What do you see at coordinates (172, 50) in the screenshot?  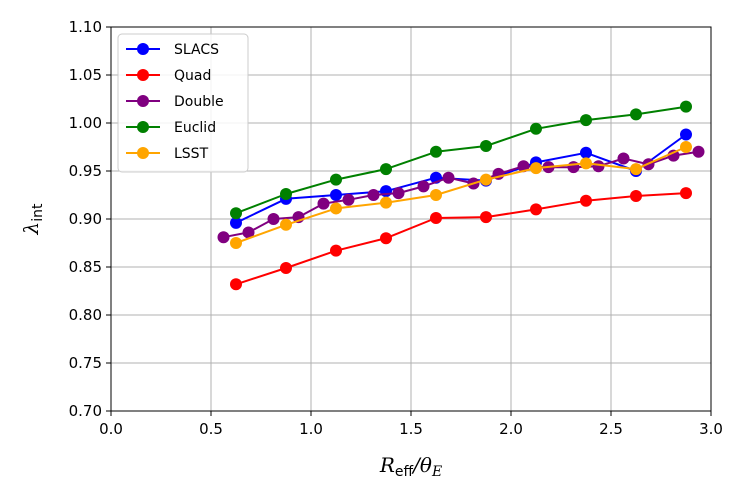 I see `legend-item-slacs: SLACS` at bounding box center [172, 50].